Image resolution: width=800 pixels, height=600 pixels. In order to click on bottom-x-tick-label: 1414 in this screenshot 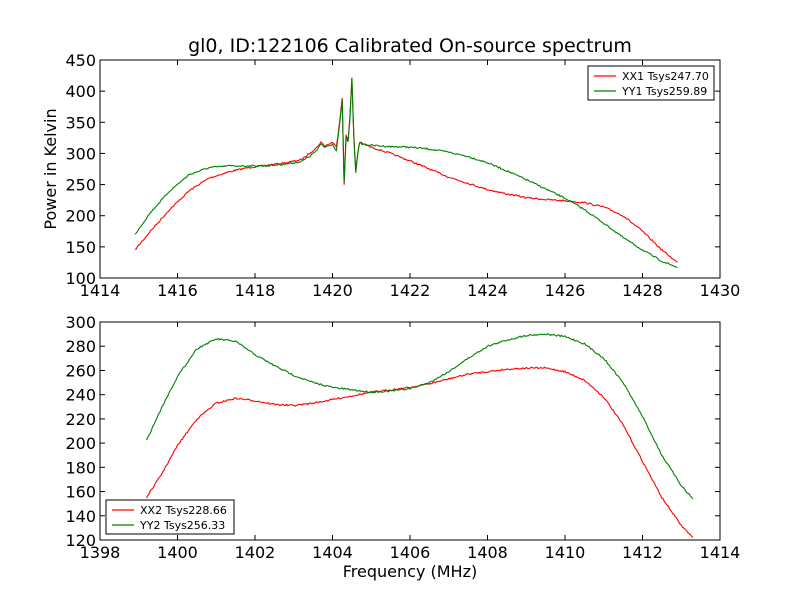, I will do `click(720, 552)`.